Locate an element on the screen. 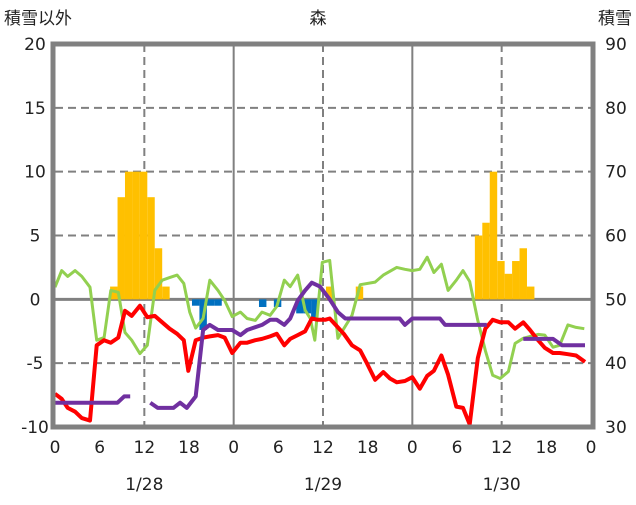 This screenshot has width=636, height=505. y-tick-left: -10 is located at coordinates (35, 428).